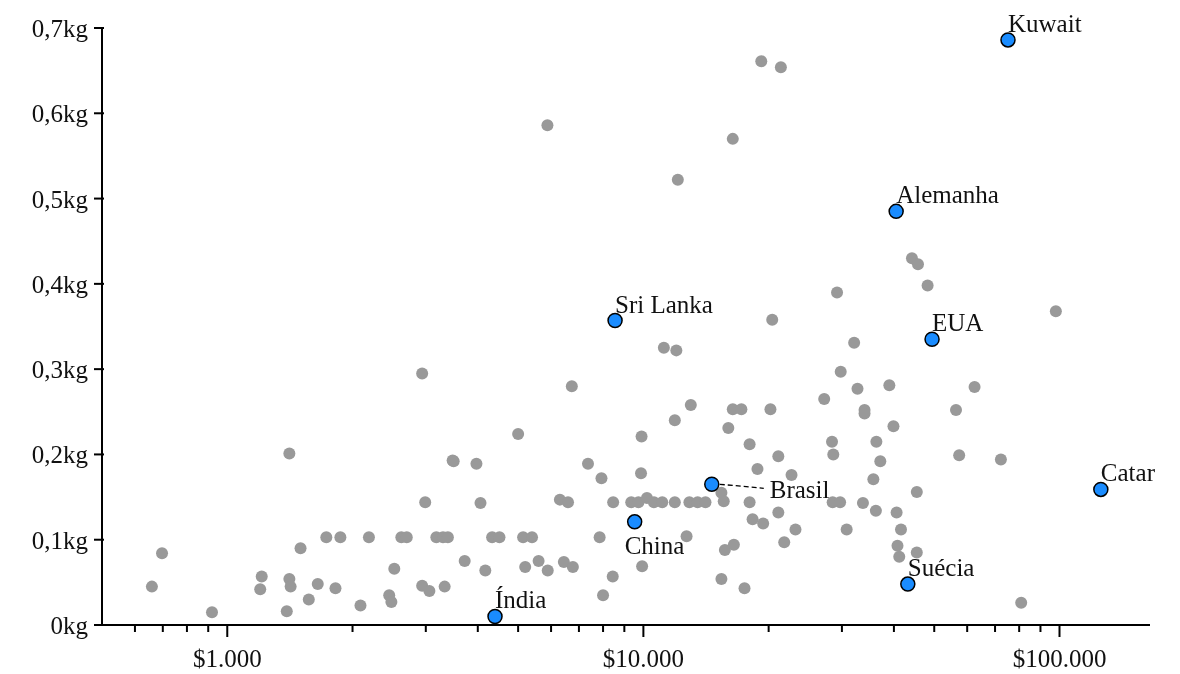 The height and width of the screenshot is (674, 1180). I want to click on annotation: Alemanha, so click(947, 195).